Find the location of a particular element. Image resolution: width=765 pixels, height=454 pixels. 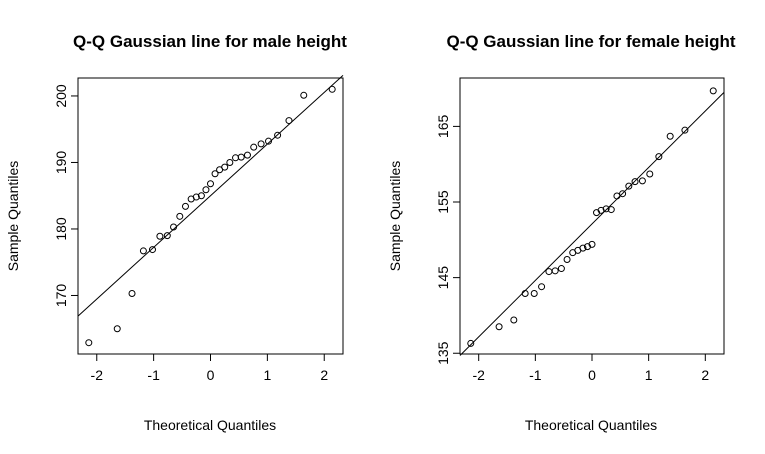

y-axis-ticks: 135 145 155 165 is located at coordinates (447, 240).